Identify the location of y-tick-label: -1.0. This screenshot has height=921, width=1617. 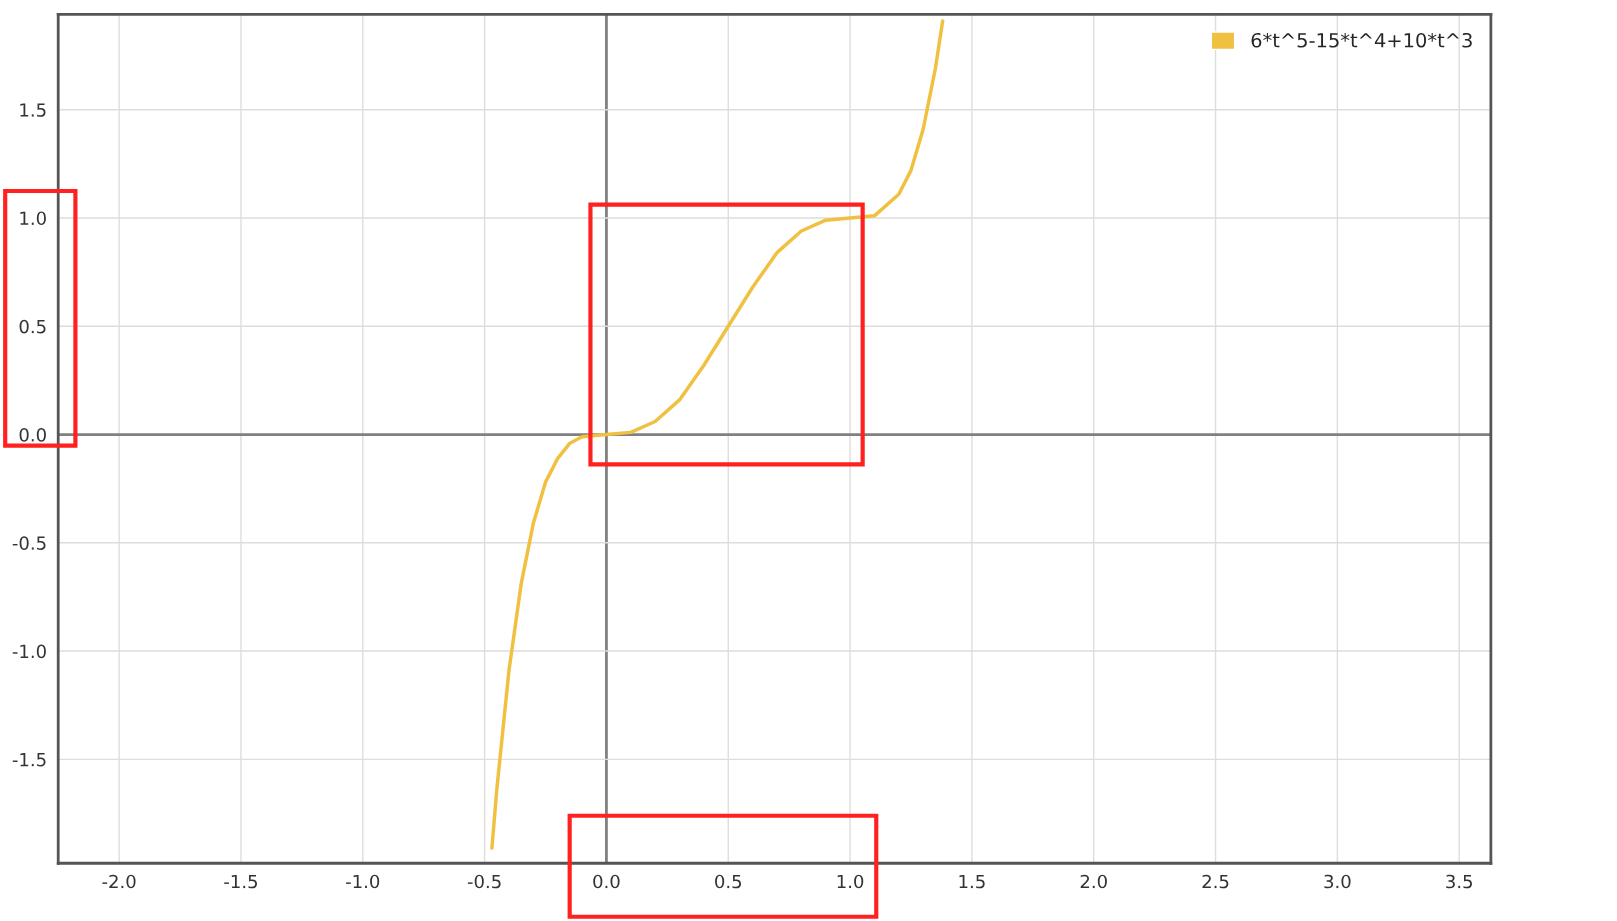
(29, 651).